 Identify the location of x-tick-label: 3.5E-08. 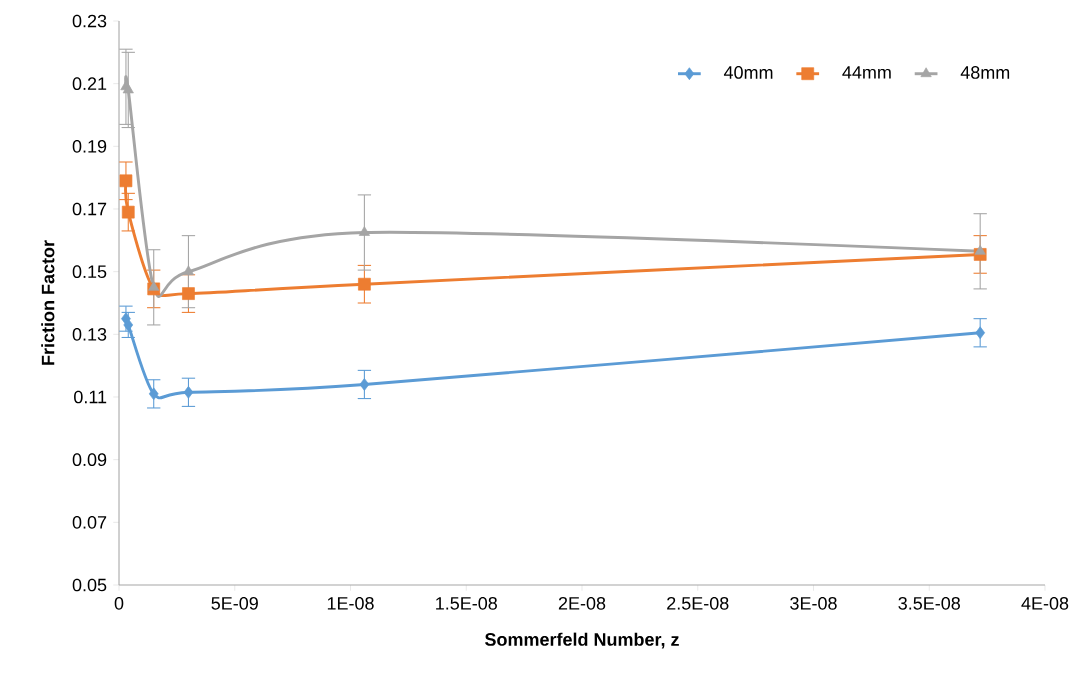
(929, 603).